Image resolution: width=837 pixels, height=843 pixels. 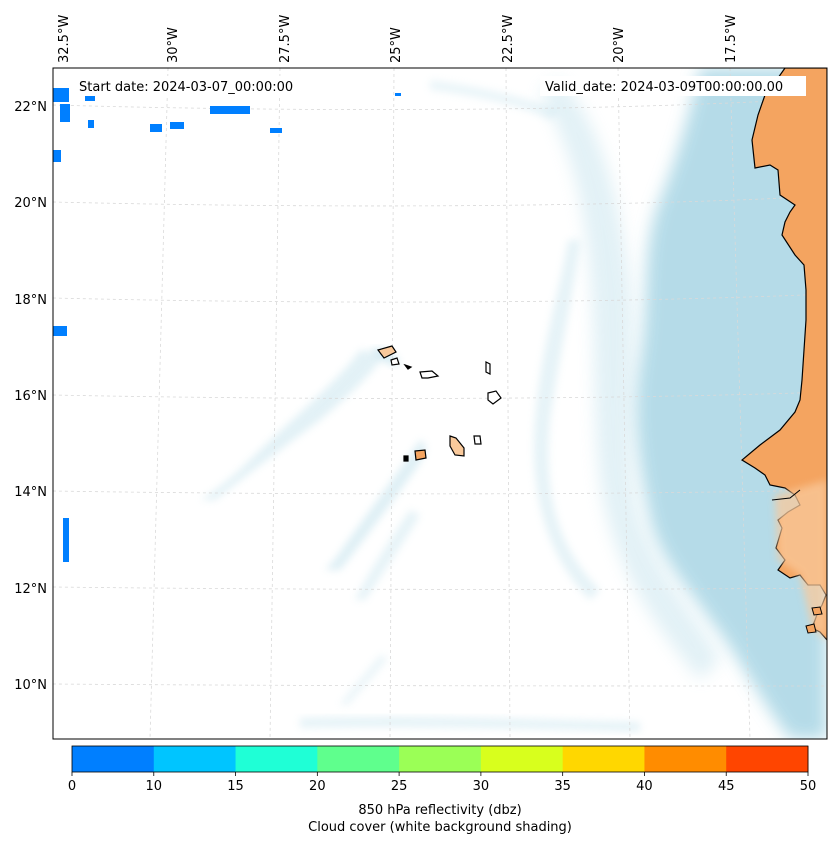 What do you see at coordinates (72, 786) in the screenshot?
I see `colorbar-tick-label: 0` at bounding box center [72, 786].